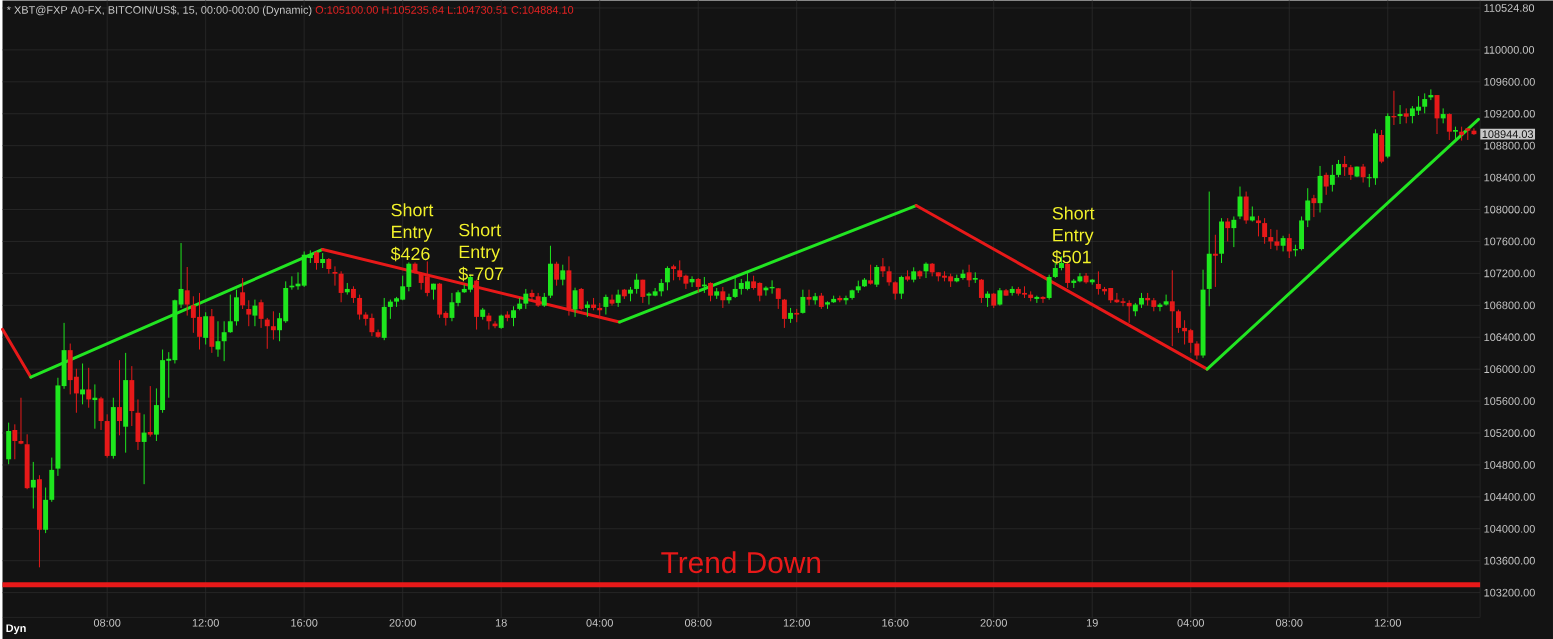 The width and height of the screenshot is (1553, 639). What do you see at coordinates (1509, 305) in the screenshot?
I see `y-tick-label: 106800.00` at bounding box center [1509, 305].